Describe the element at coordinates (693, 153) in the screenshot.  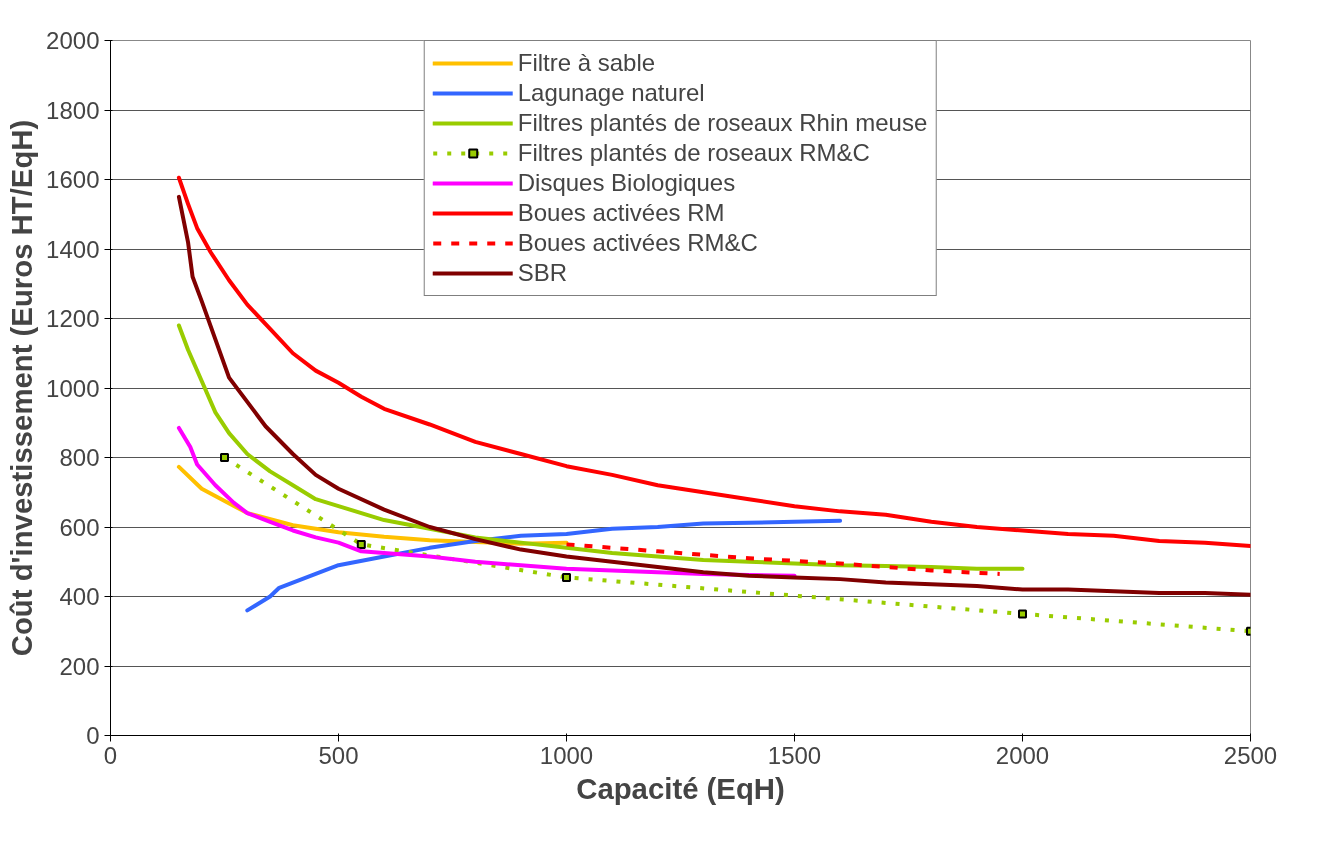
I see `legend-label: Filtres plantés de roseaux RM&C` at that location.